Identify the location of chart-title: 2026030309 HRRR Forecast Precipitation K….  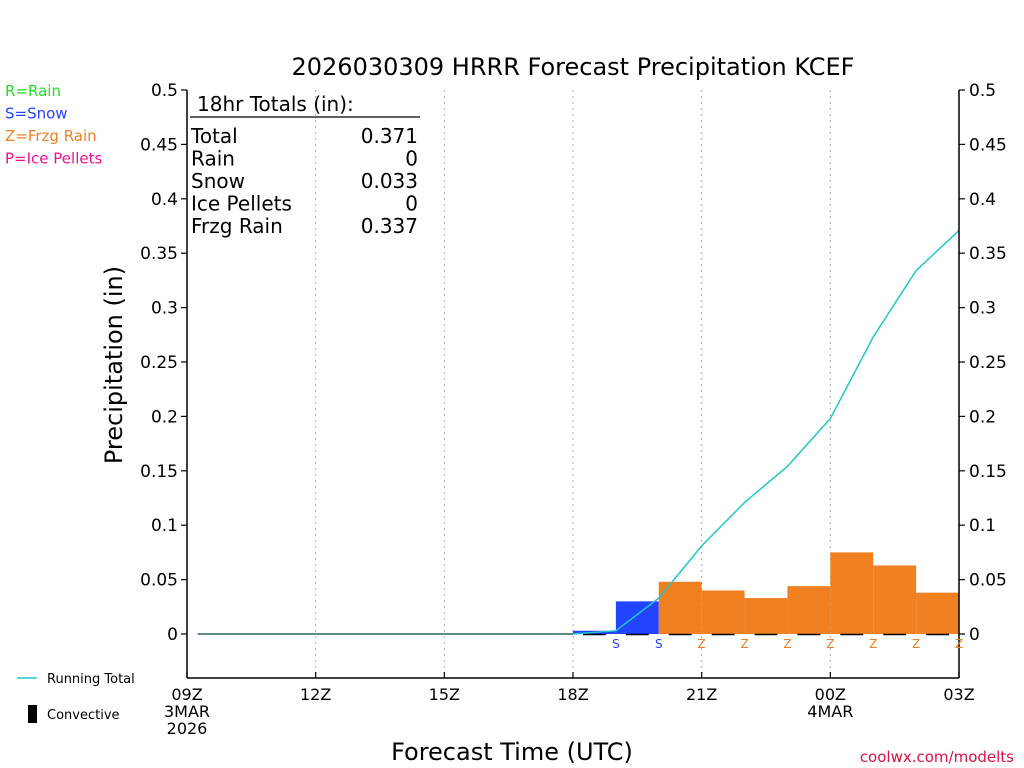
(572, 67).